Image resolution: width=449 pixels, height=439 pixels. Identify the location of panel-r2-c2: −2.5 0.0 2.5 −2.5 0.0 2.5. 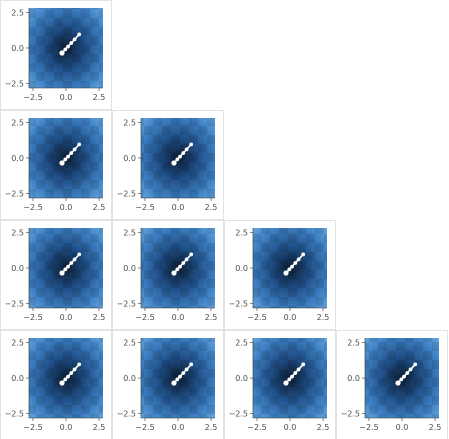
(280, 275).